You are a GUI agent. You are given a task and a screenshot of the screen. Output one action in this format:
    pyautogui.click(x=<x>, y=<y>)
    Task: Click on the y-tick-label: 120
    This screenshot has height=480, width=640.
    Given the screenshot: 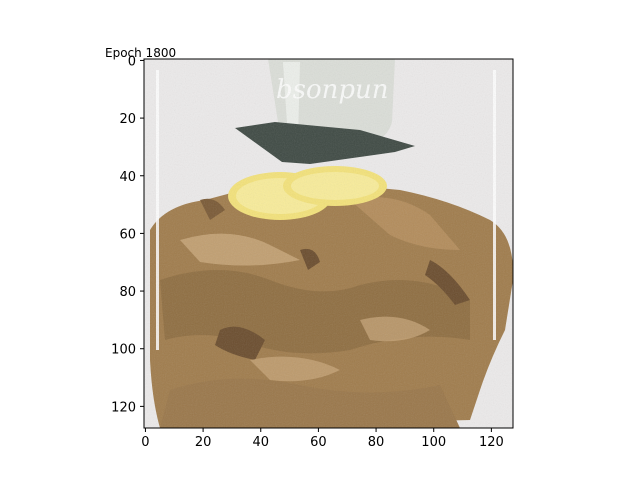 What is the action you would take?
    pyautogui.click(x=123, y=407)
    